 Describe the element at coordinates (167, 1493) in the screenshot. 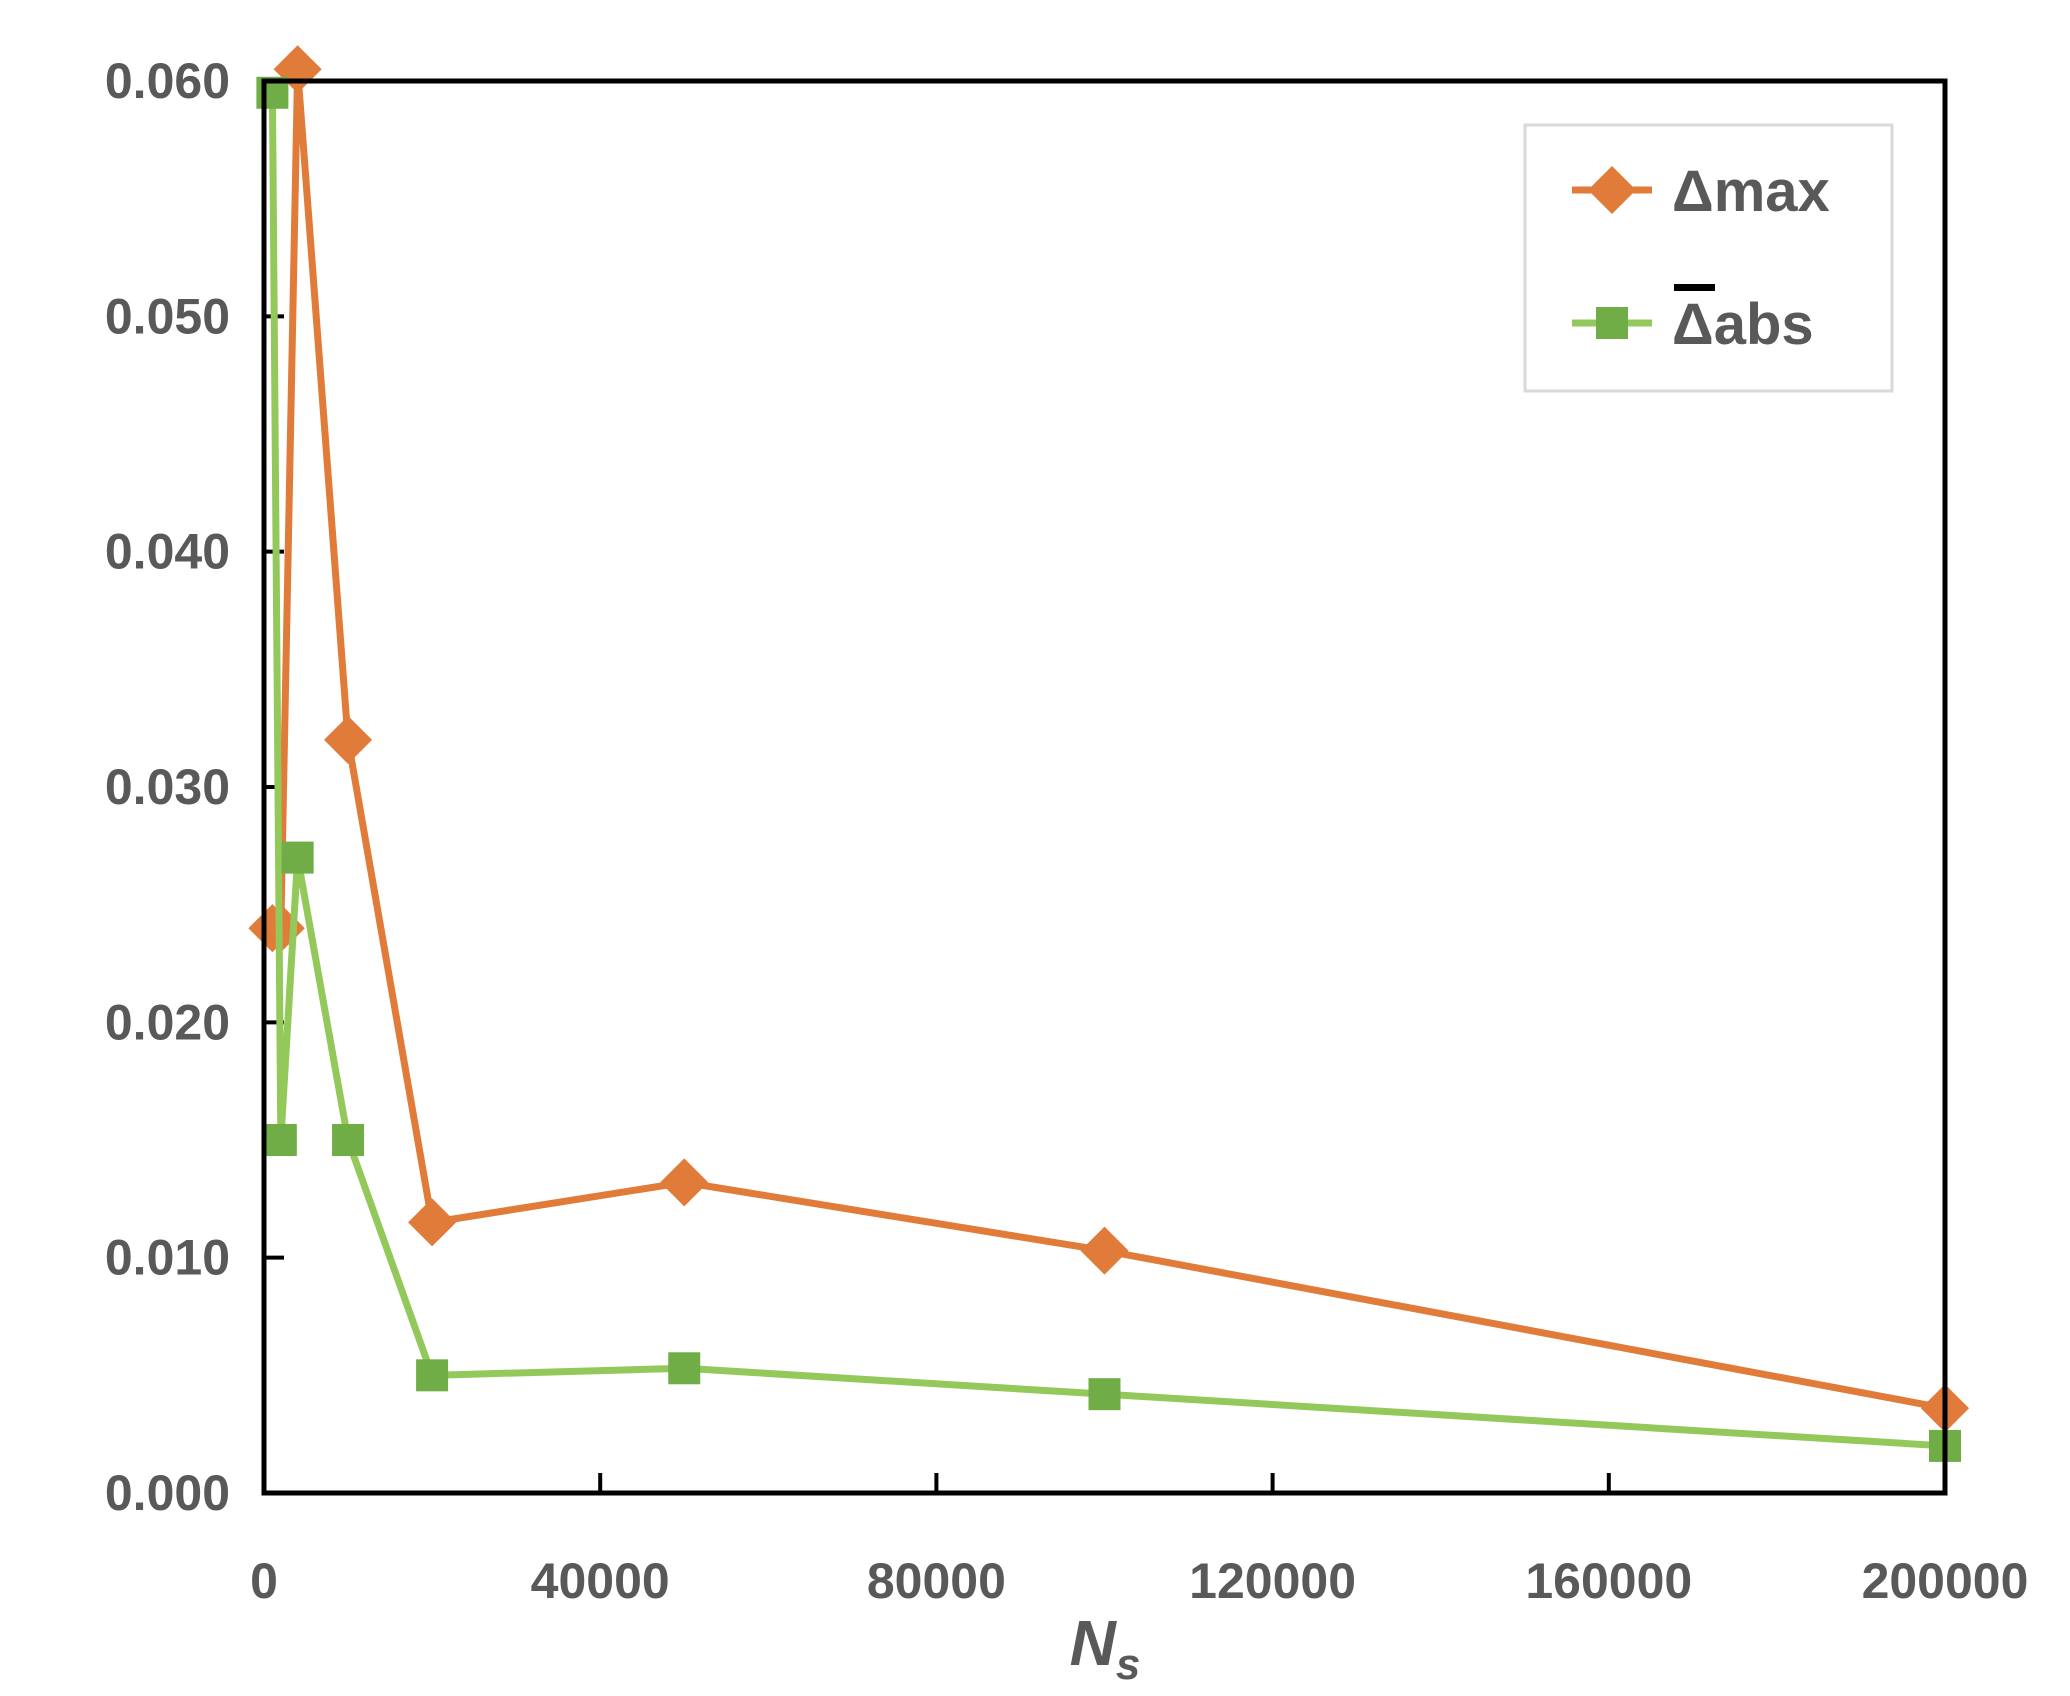

I see `y-tick-label-0: 0.000` at that location.